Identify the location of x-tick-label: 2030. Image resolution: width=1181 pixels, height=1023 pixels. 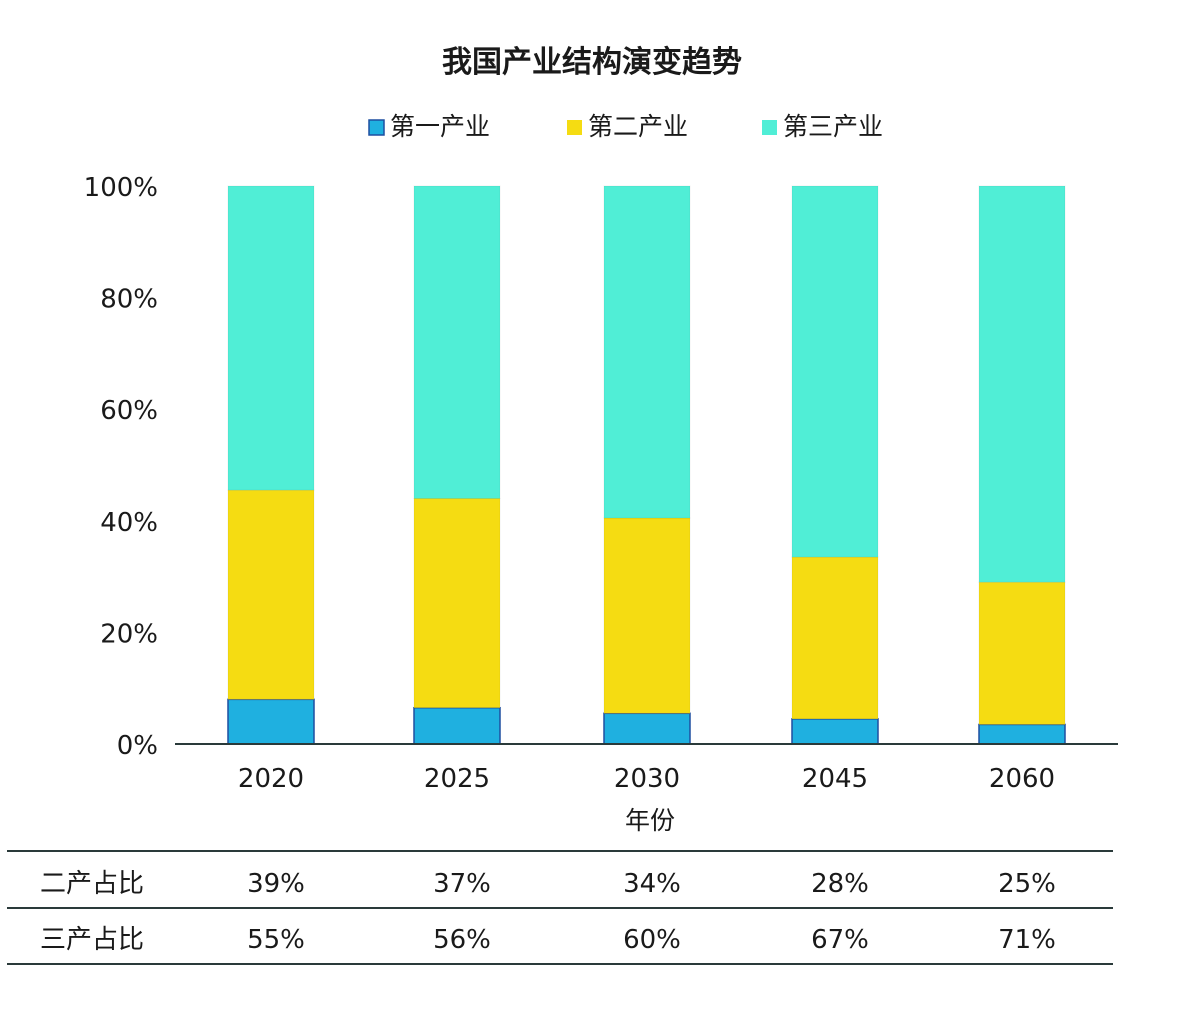
(647, 779).